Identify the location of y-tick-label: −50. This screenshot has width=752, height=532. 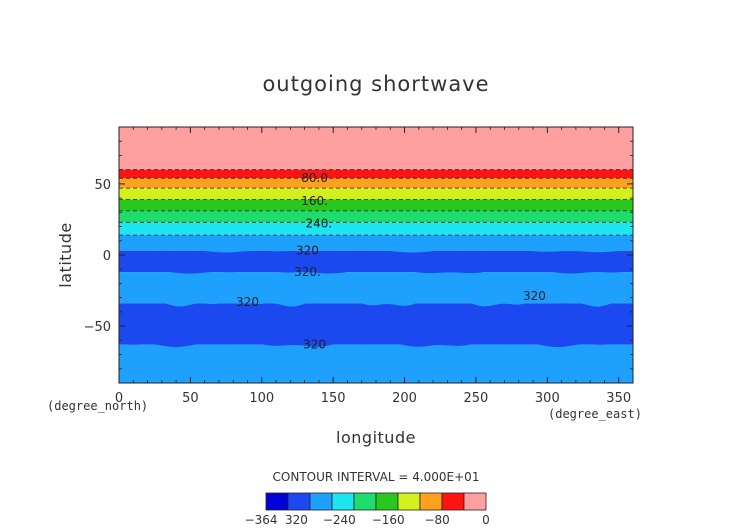
(97, 327).